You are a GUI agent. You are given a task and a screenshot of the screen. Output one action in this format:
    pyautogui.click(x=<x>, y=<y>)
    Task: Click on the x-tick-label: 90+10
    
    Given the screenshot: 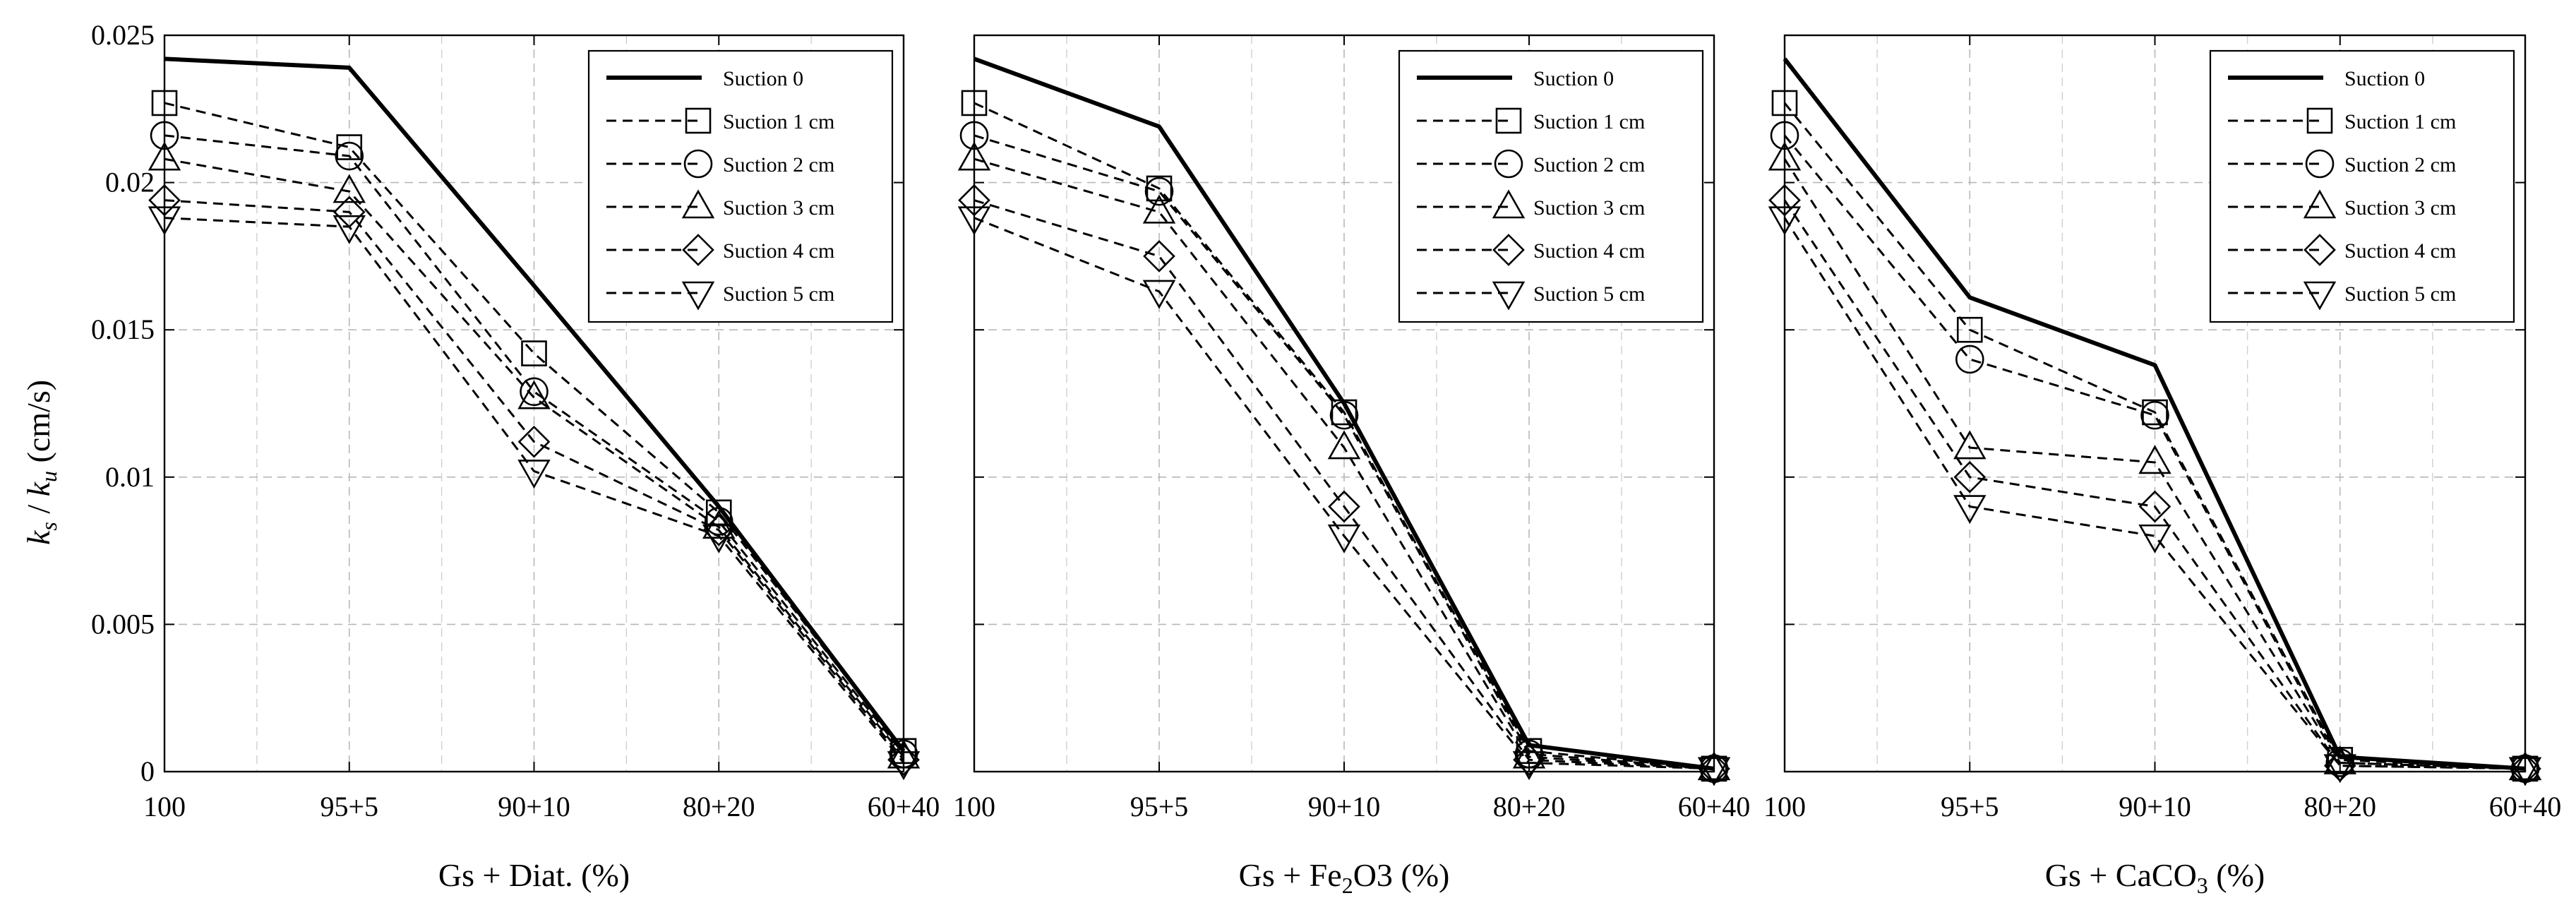 What is the action you would take?
    pyautogui.click(x=534, y=806)
    